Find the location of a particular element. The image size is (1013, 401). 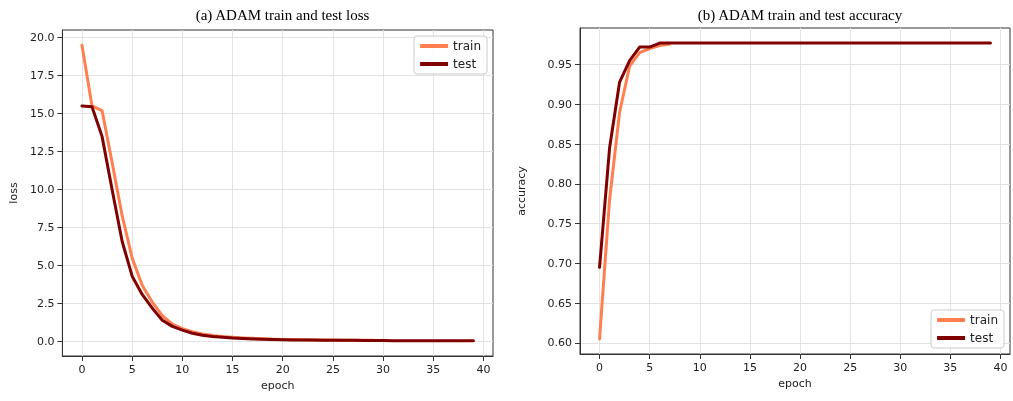

y-tick-label: 17.5 is located at coordinates (42, 76).